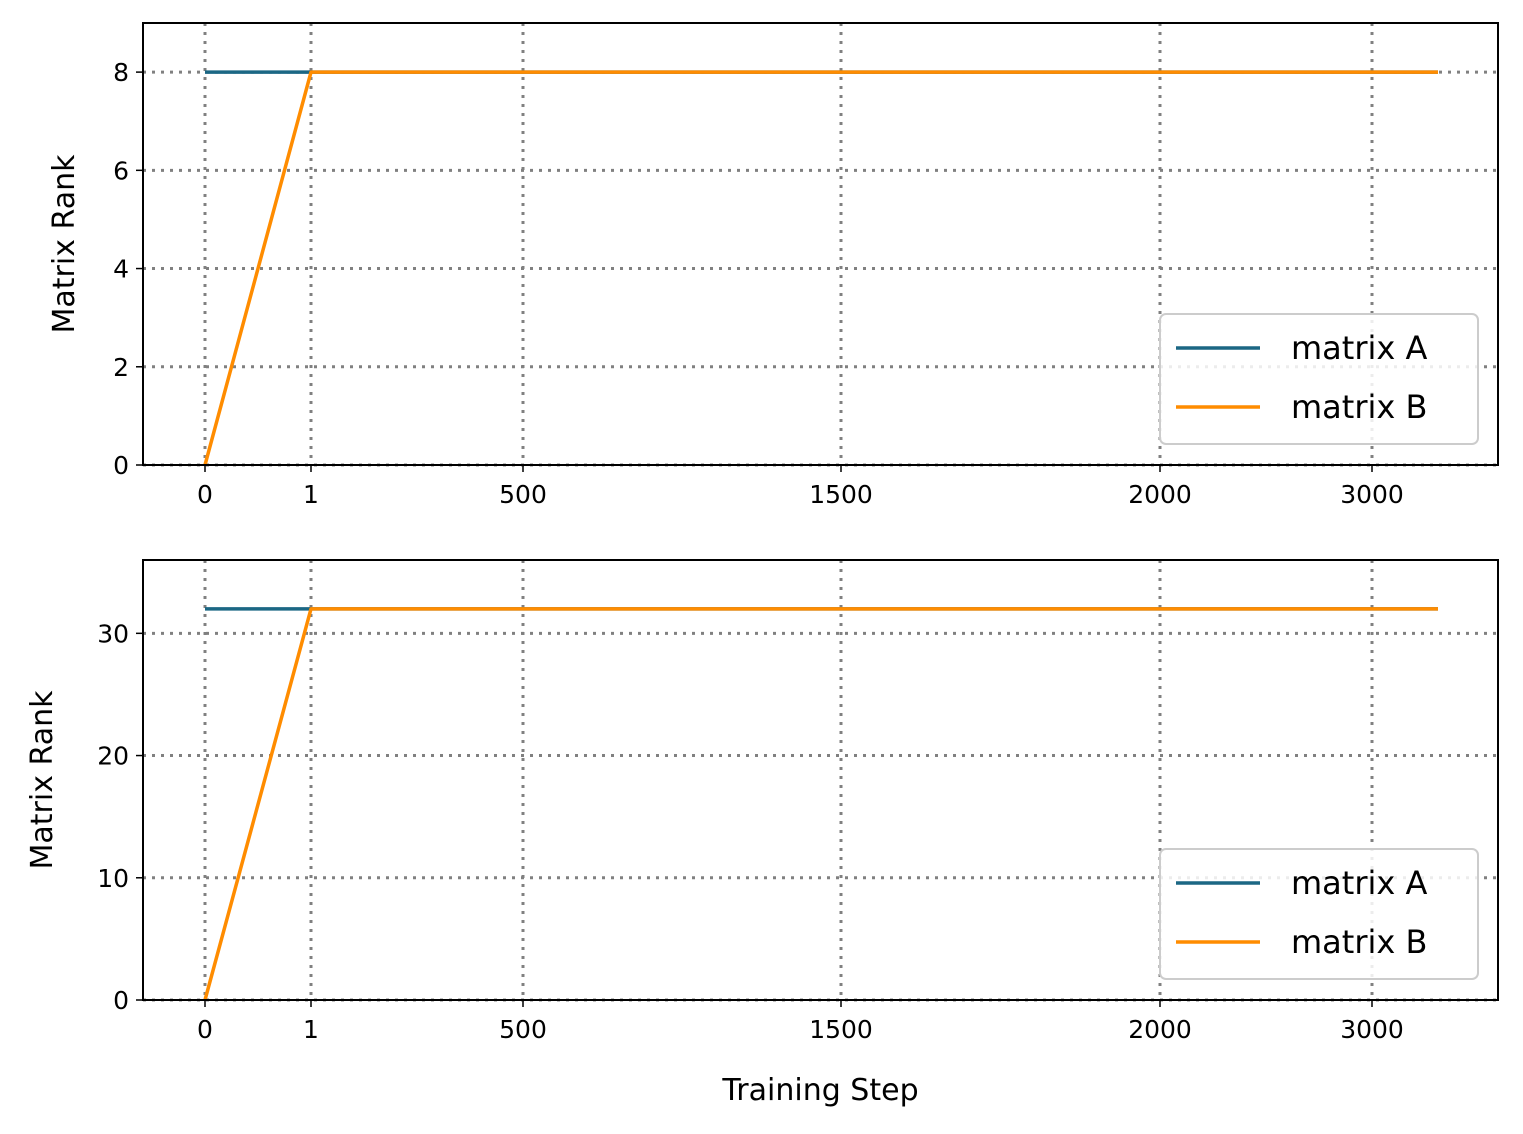  I want to click on y-tick-label: 6, so click(121, 170).